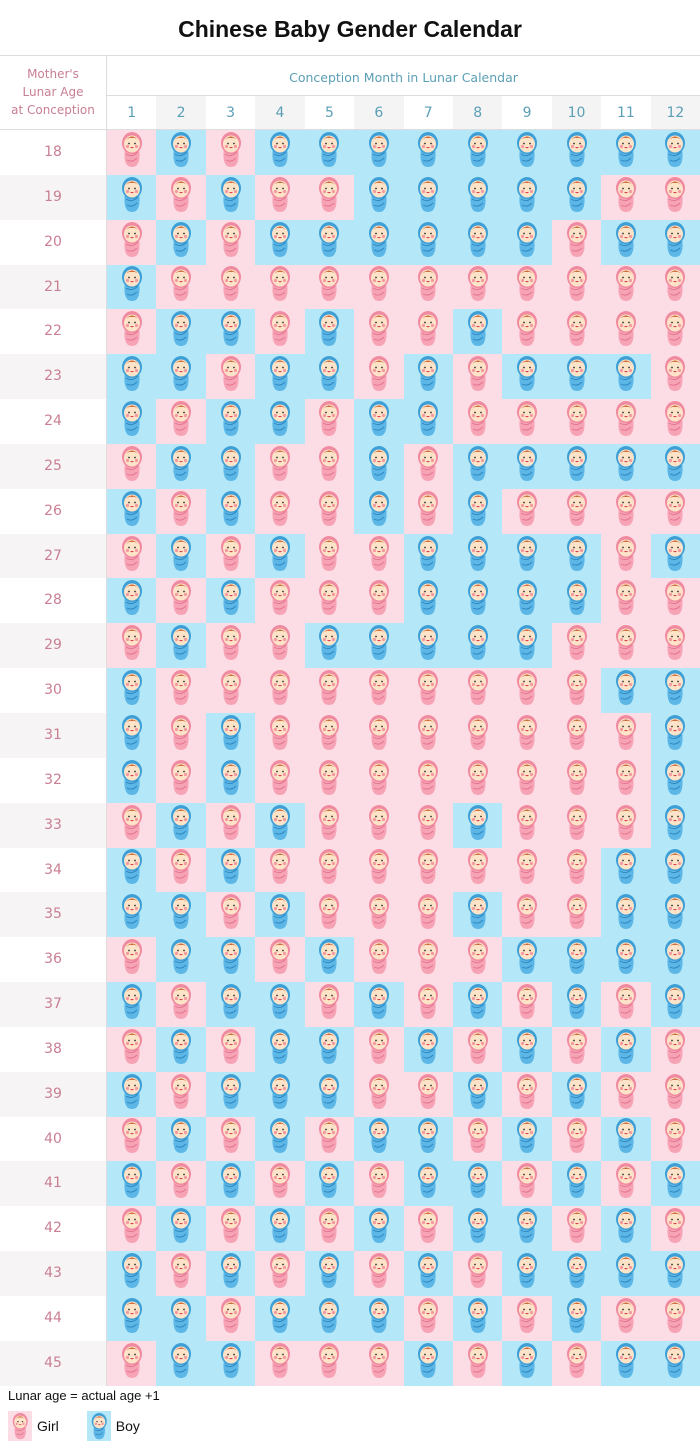 This screenshot has width=700, height=1446. What do you see at coordinates (350, 466) in the screenshot?
I see `table-row: 25` at bounding box center [350, 466].